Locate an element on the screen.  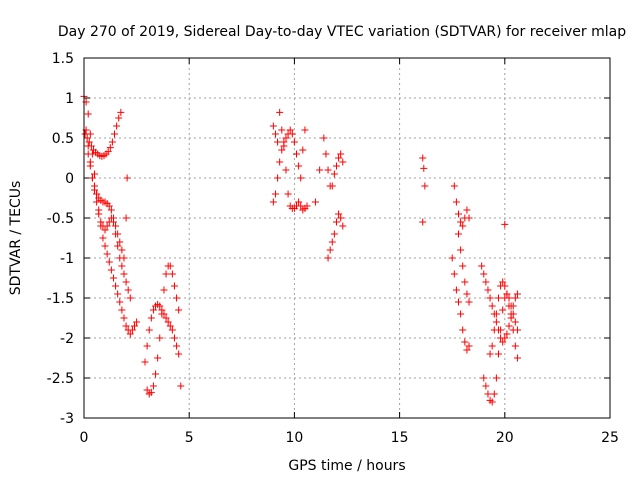
series-track-l is located at coordinates (461, 206).